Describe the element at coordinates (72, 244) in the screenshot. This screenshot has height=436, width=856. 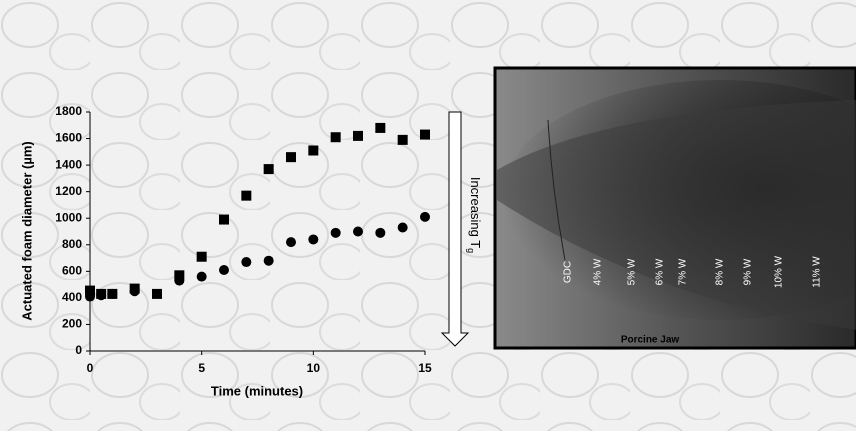
I see `y-tick-label: 800` at that location.